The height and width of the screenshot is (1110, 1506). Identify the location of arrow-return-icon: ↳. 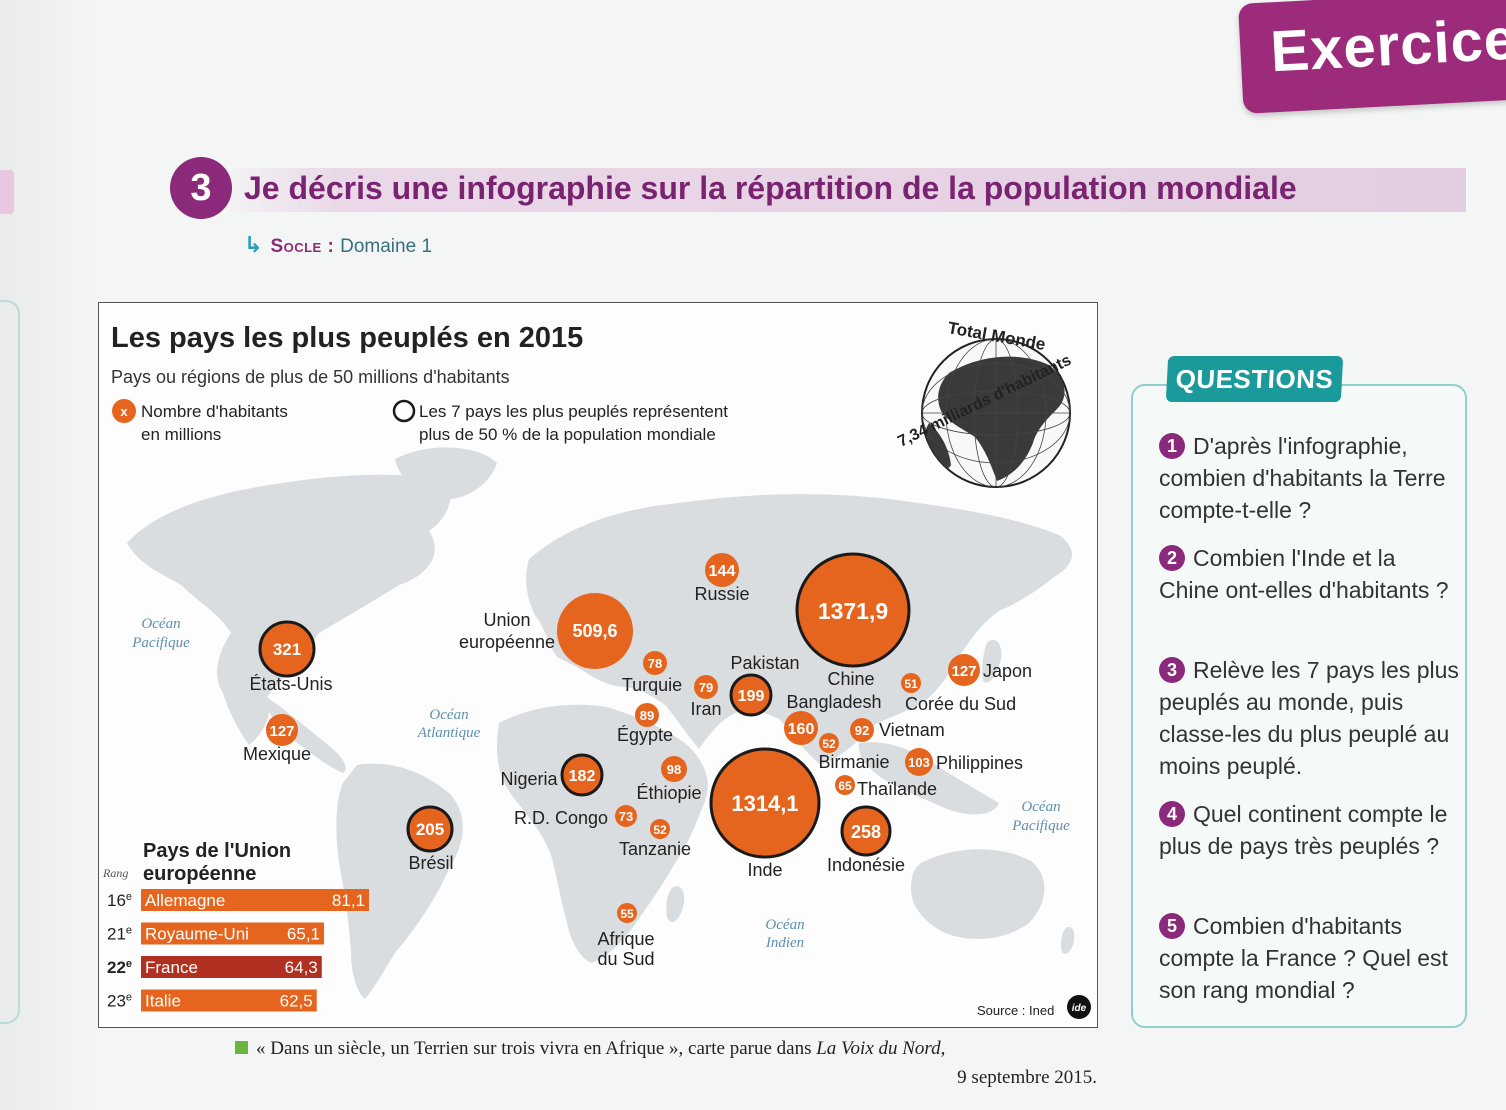
(253, 244).